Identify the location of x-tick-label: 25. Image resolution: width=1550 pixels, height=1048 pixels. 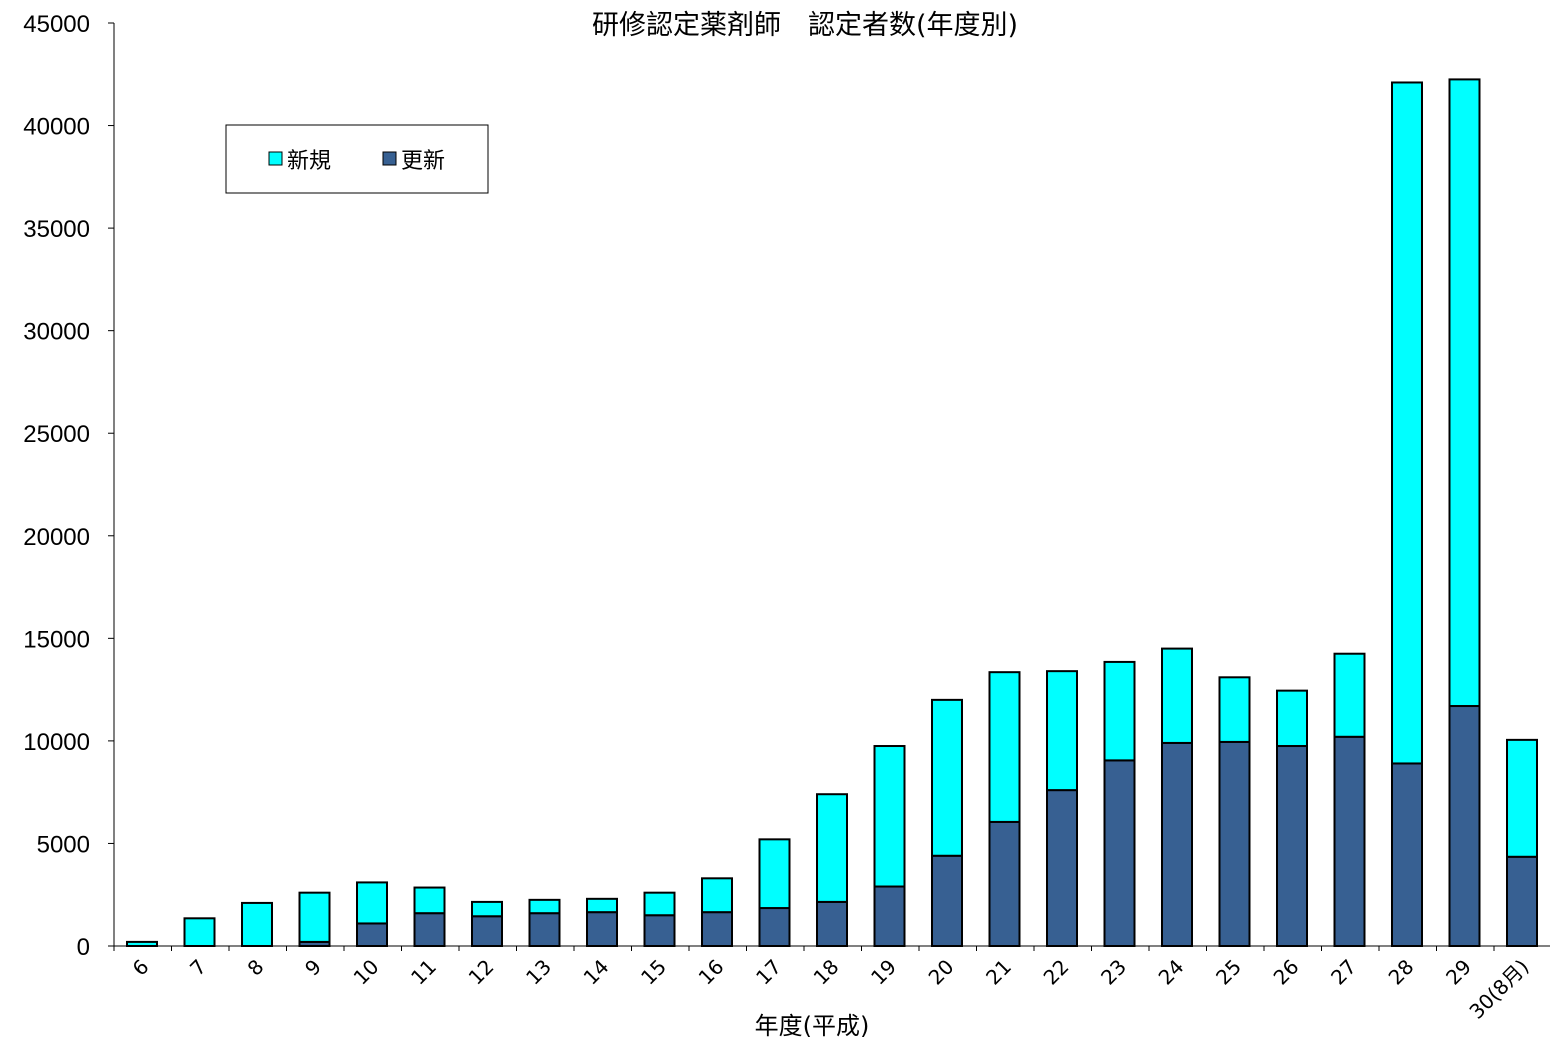
(1228, 972).